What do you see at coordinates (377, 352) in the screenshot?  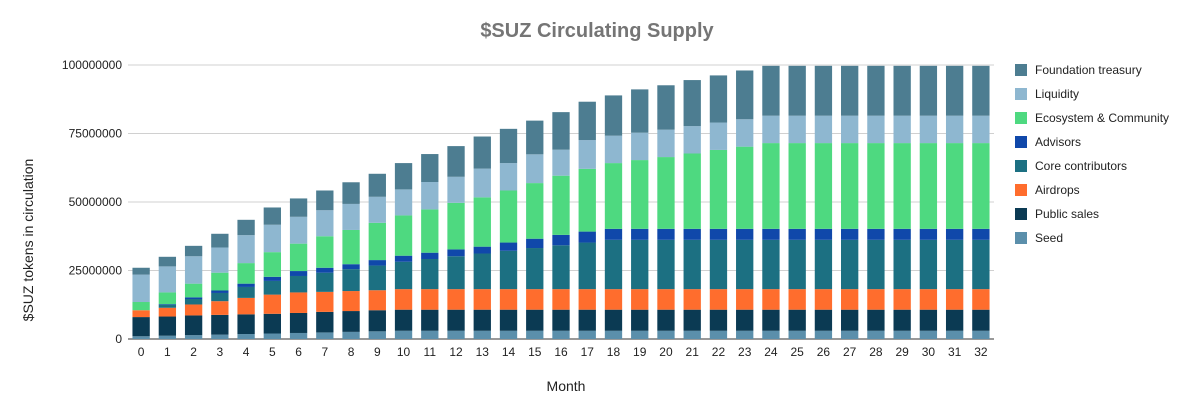 I see `x-tick-label: 9` at bounding box center [377, 352].